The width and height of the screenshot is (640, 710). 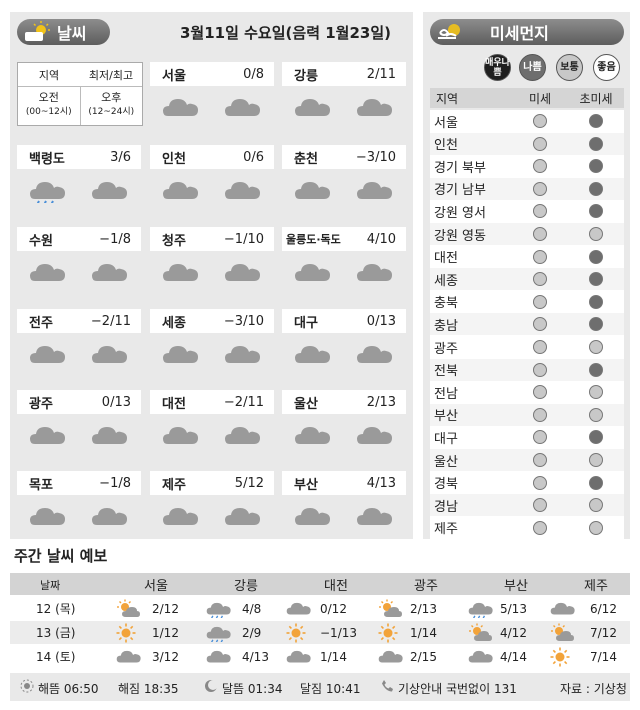 What do you see at coordinates (596, 586) in the screenshot?
I see `weekly-city-header: 제주` at bounding box center [596, 586].